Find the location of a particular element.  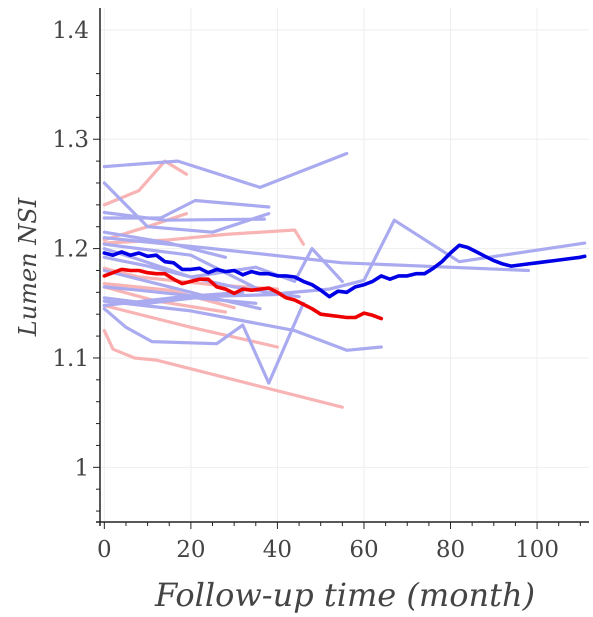

x-tick-label: 40 is located at coordinates (277, 550).